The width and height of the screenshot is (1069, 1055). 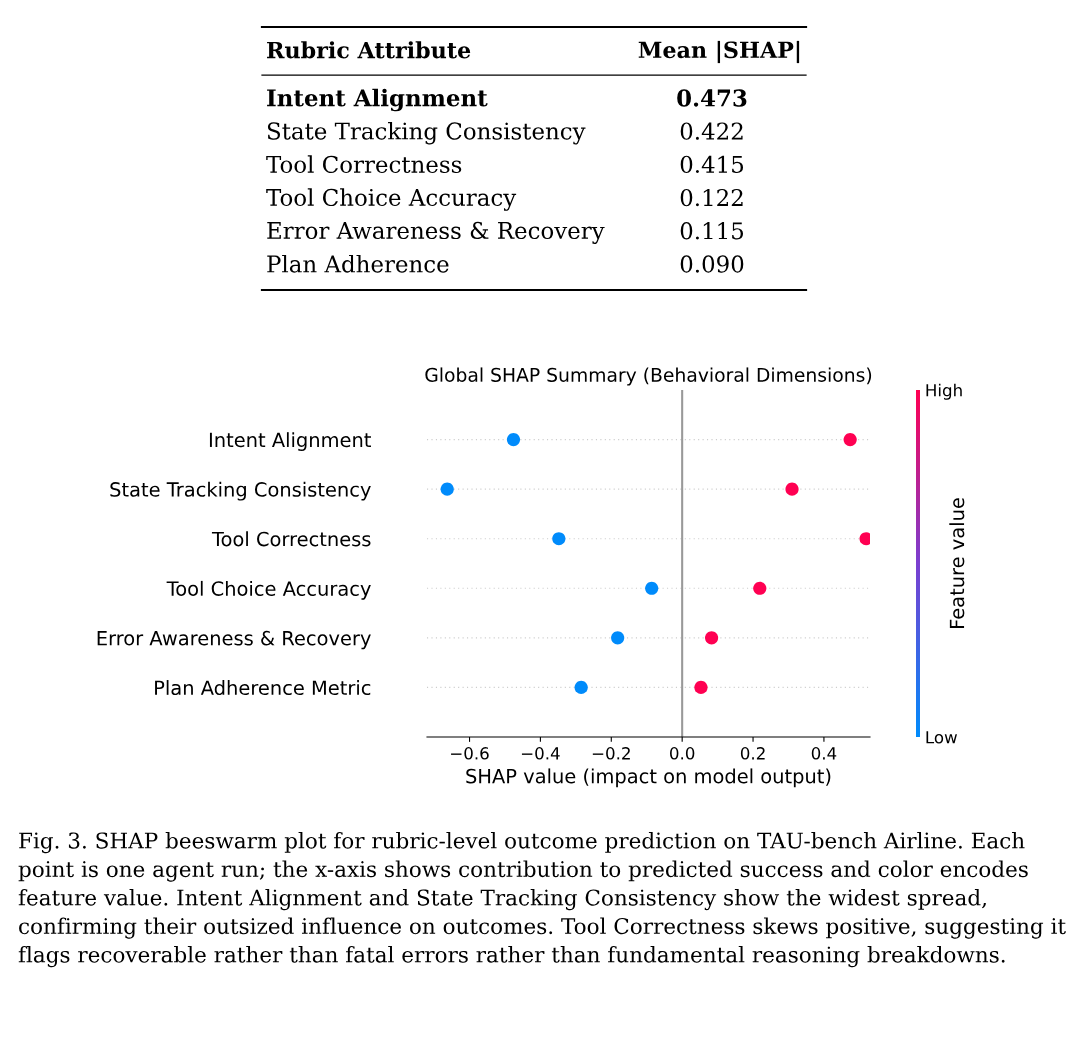 I want to click on category-label: Tool Choice Accuracy, so click(x=391, y=199).